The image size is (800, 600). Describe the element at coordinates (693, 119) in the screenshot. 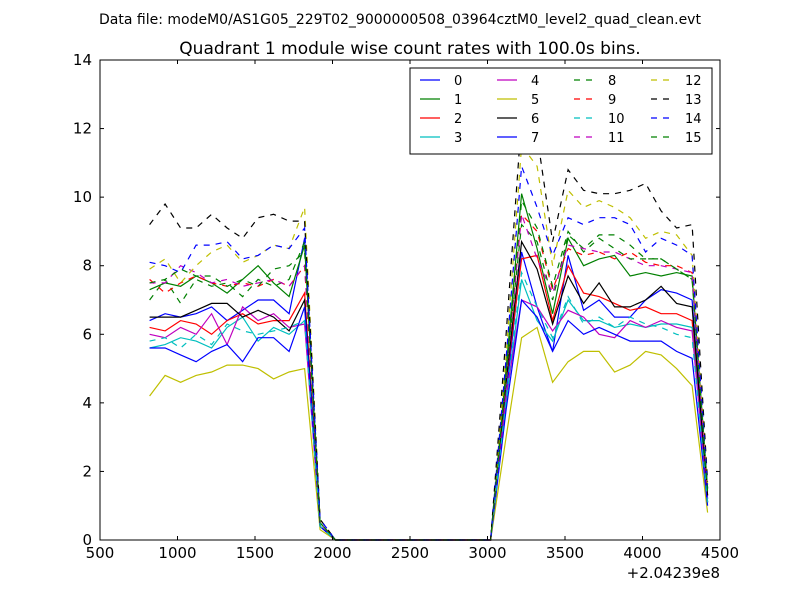

I see `legend-label-14: 14` at that location.